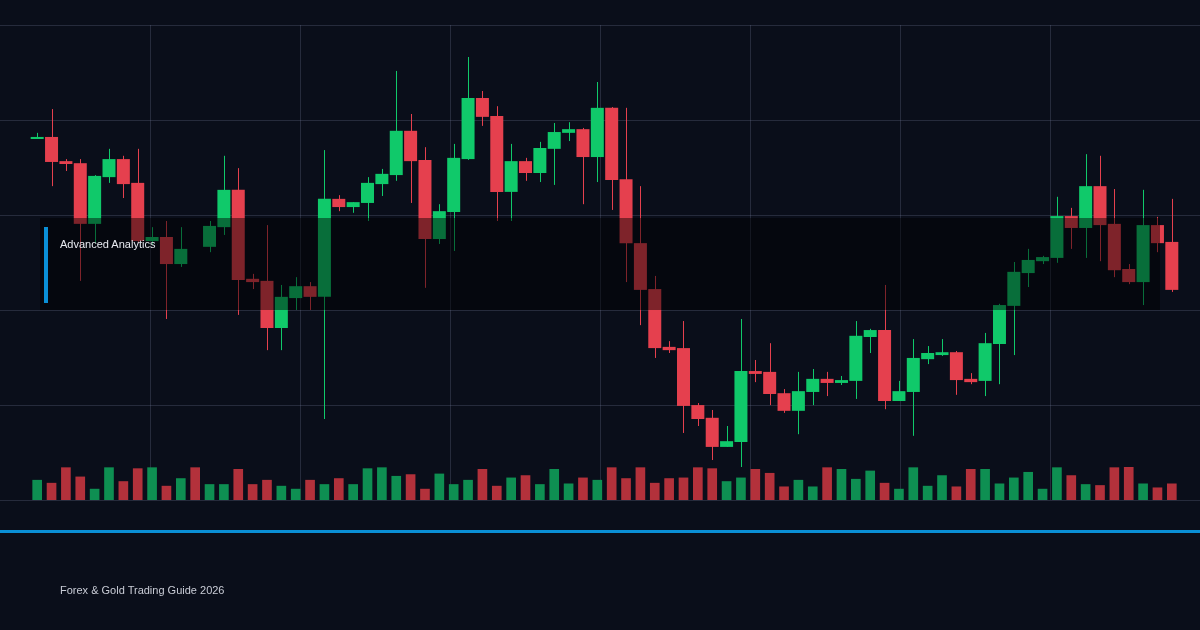 This screenshot has height=630, width=1200. Describe the element at coordinates (142, 590) in the screenshot. I see `text: Forex & Gold Trading Guide 2026` at that location.